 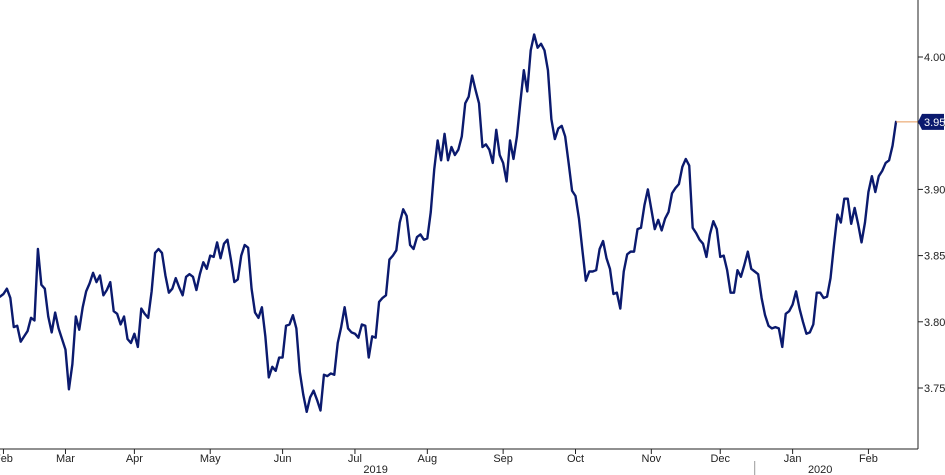 What do you see at coordinates (283, 459) in the screenshot?
I see `x-tick-label: Jun` at bounding box center [283, 459].